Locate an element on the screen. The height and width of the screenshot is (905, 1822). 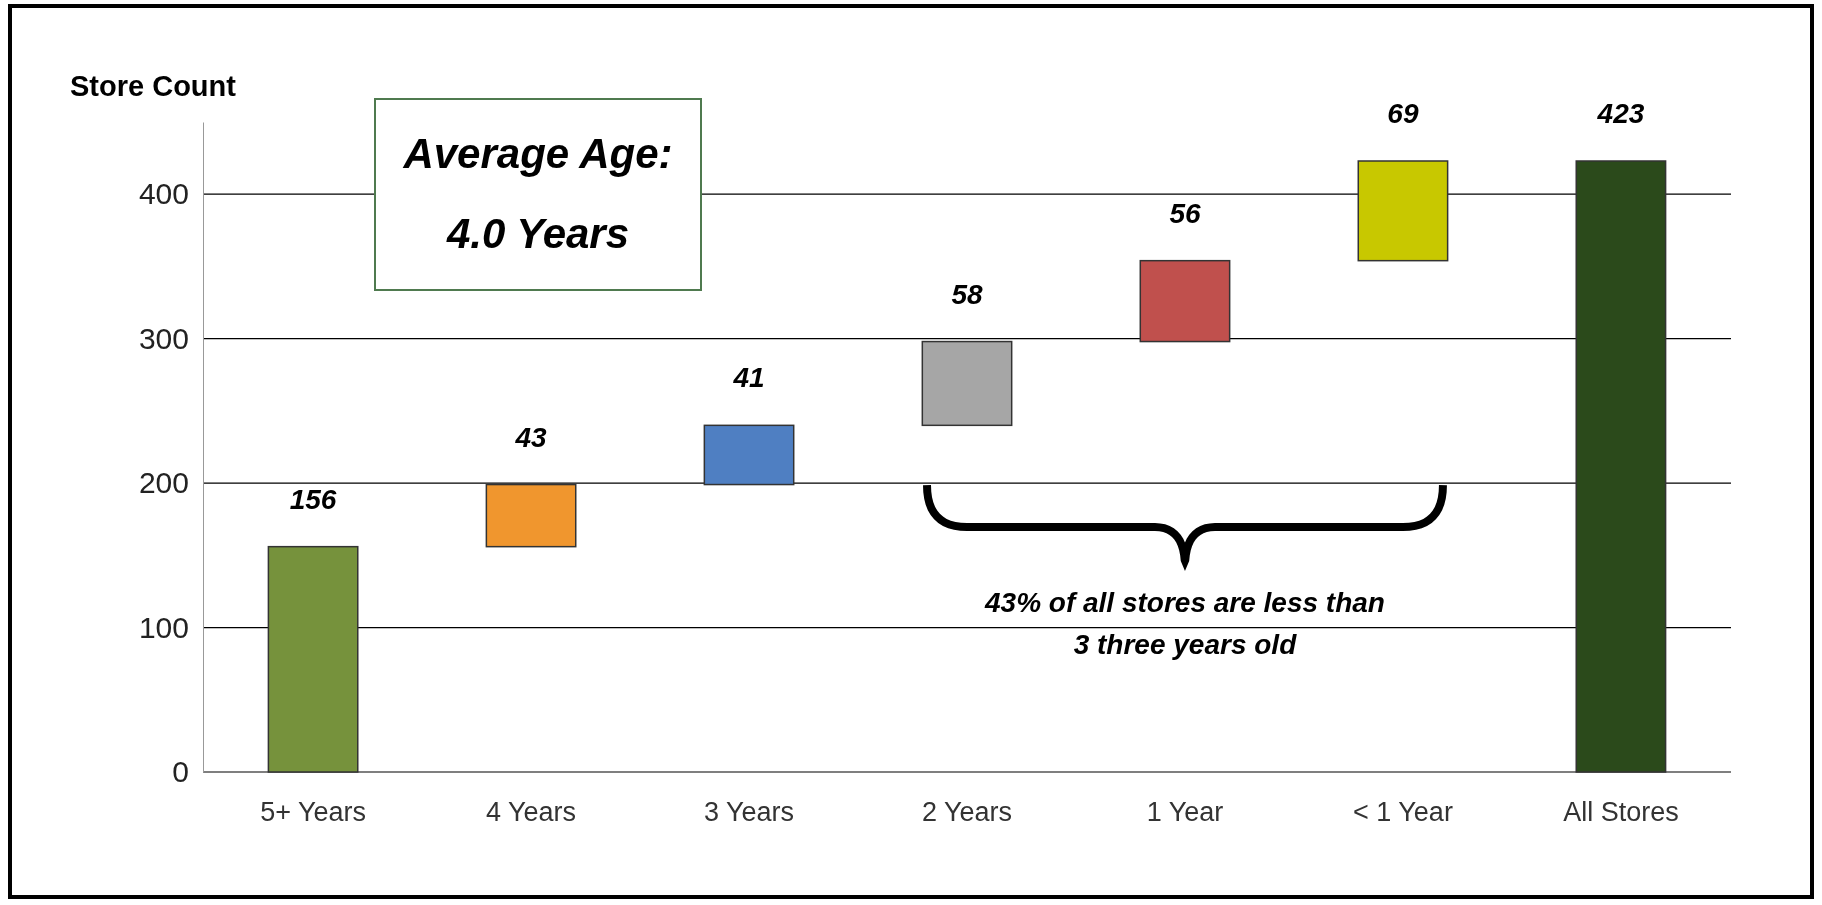
data-label: 69 is located at coordinates (1403, 113).